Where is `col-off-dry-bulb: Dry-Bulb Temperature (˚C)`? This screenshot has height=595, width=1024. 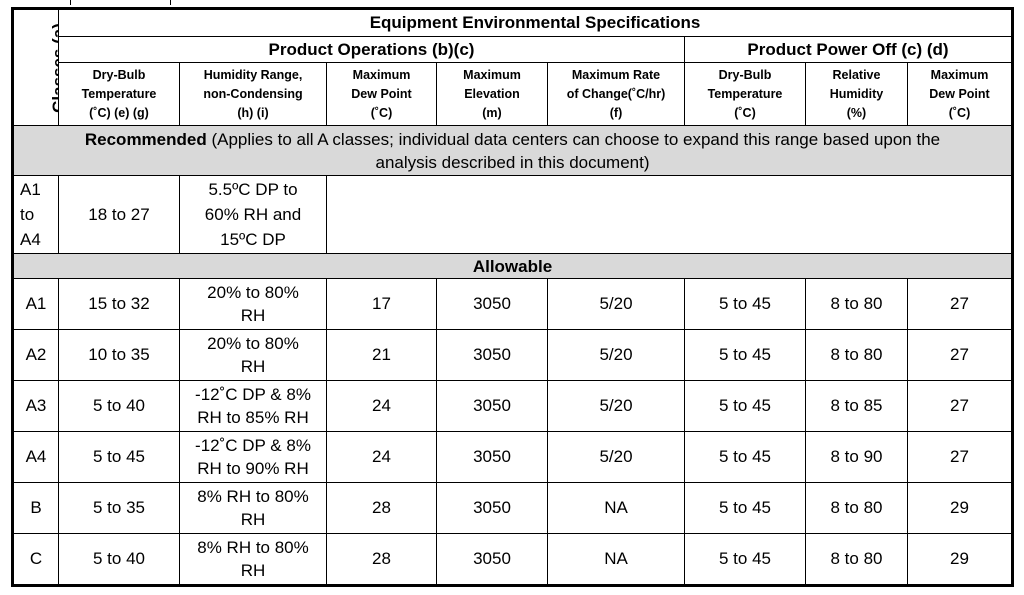 col-off-dry-bulb: Dry-Bulb Temperature (˚C) is located at coordinates (745, 94).